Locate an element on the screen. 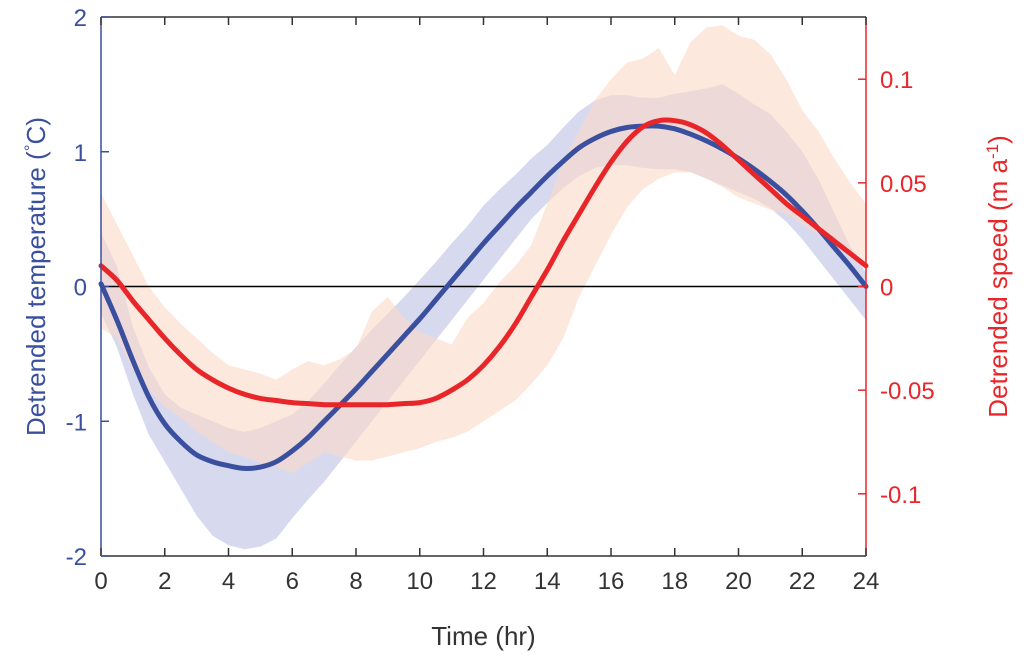 This screenshot has height=660, width=1024. x-tick-label-20: 20 is located at coordinates (738, 581).